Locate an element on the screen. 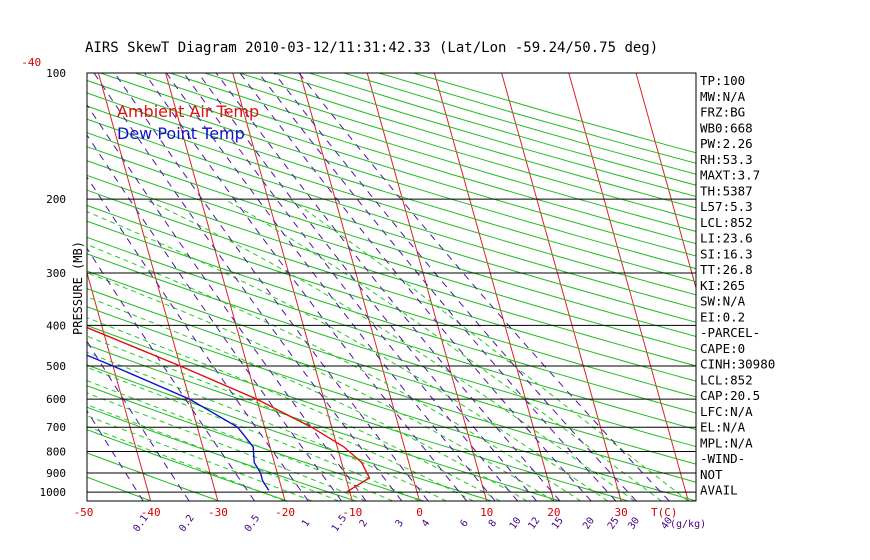  bottom-temp-tick-label: -30 is located at coordinates (218, 512).